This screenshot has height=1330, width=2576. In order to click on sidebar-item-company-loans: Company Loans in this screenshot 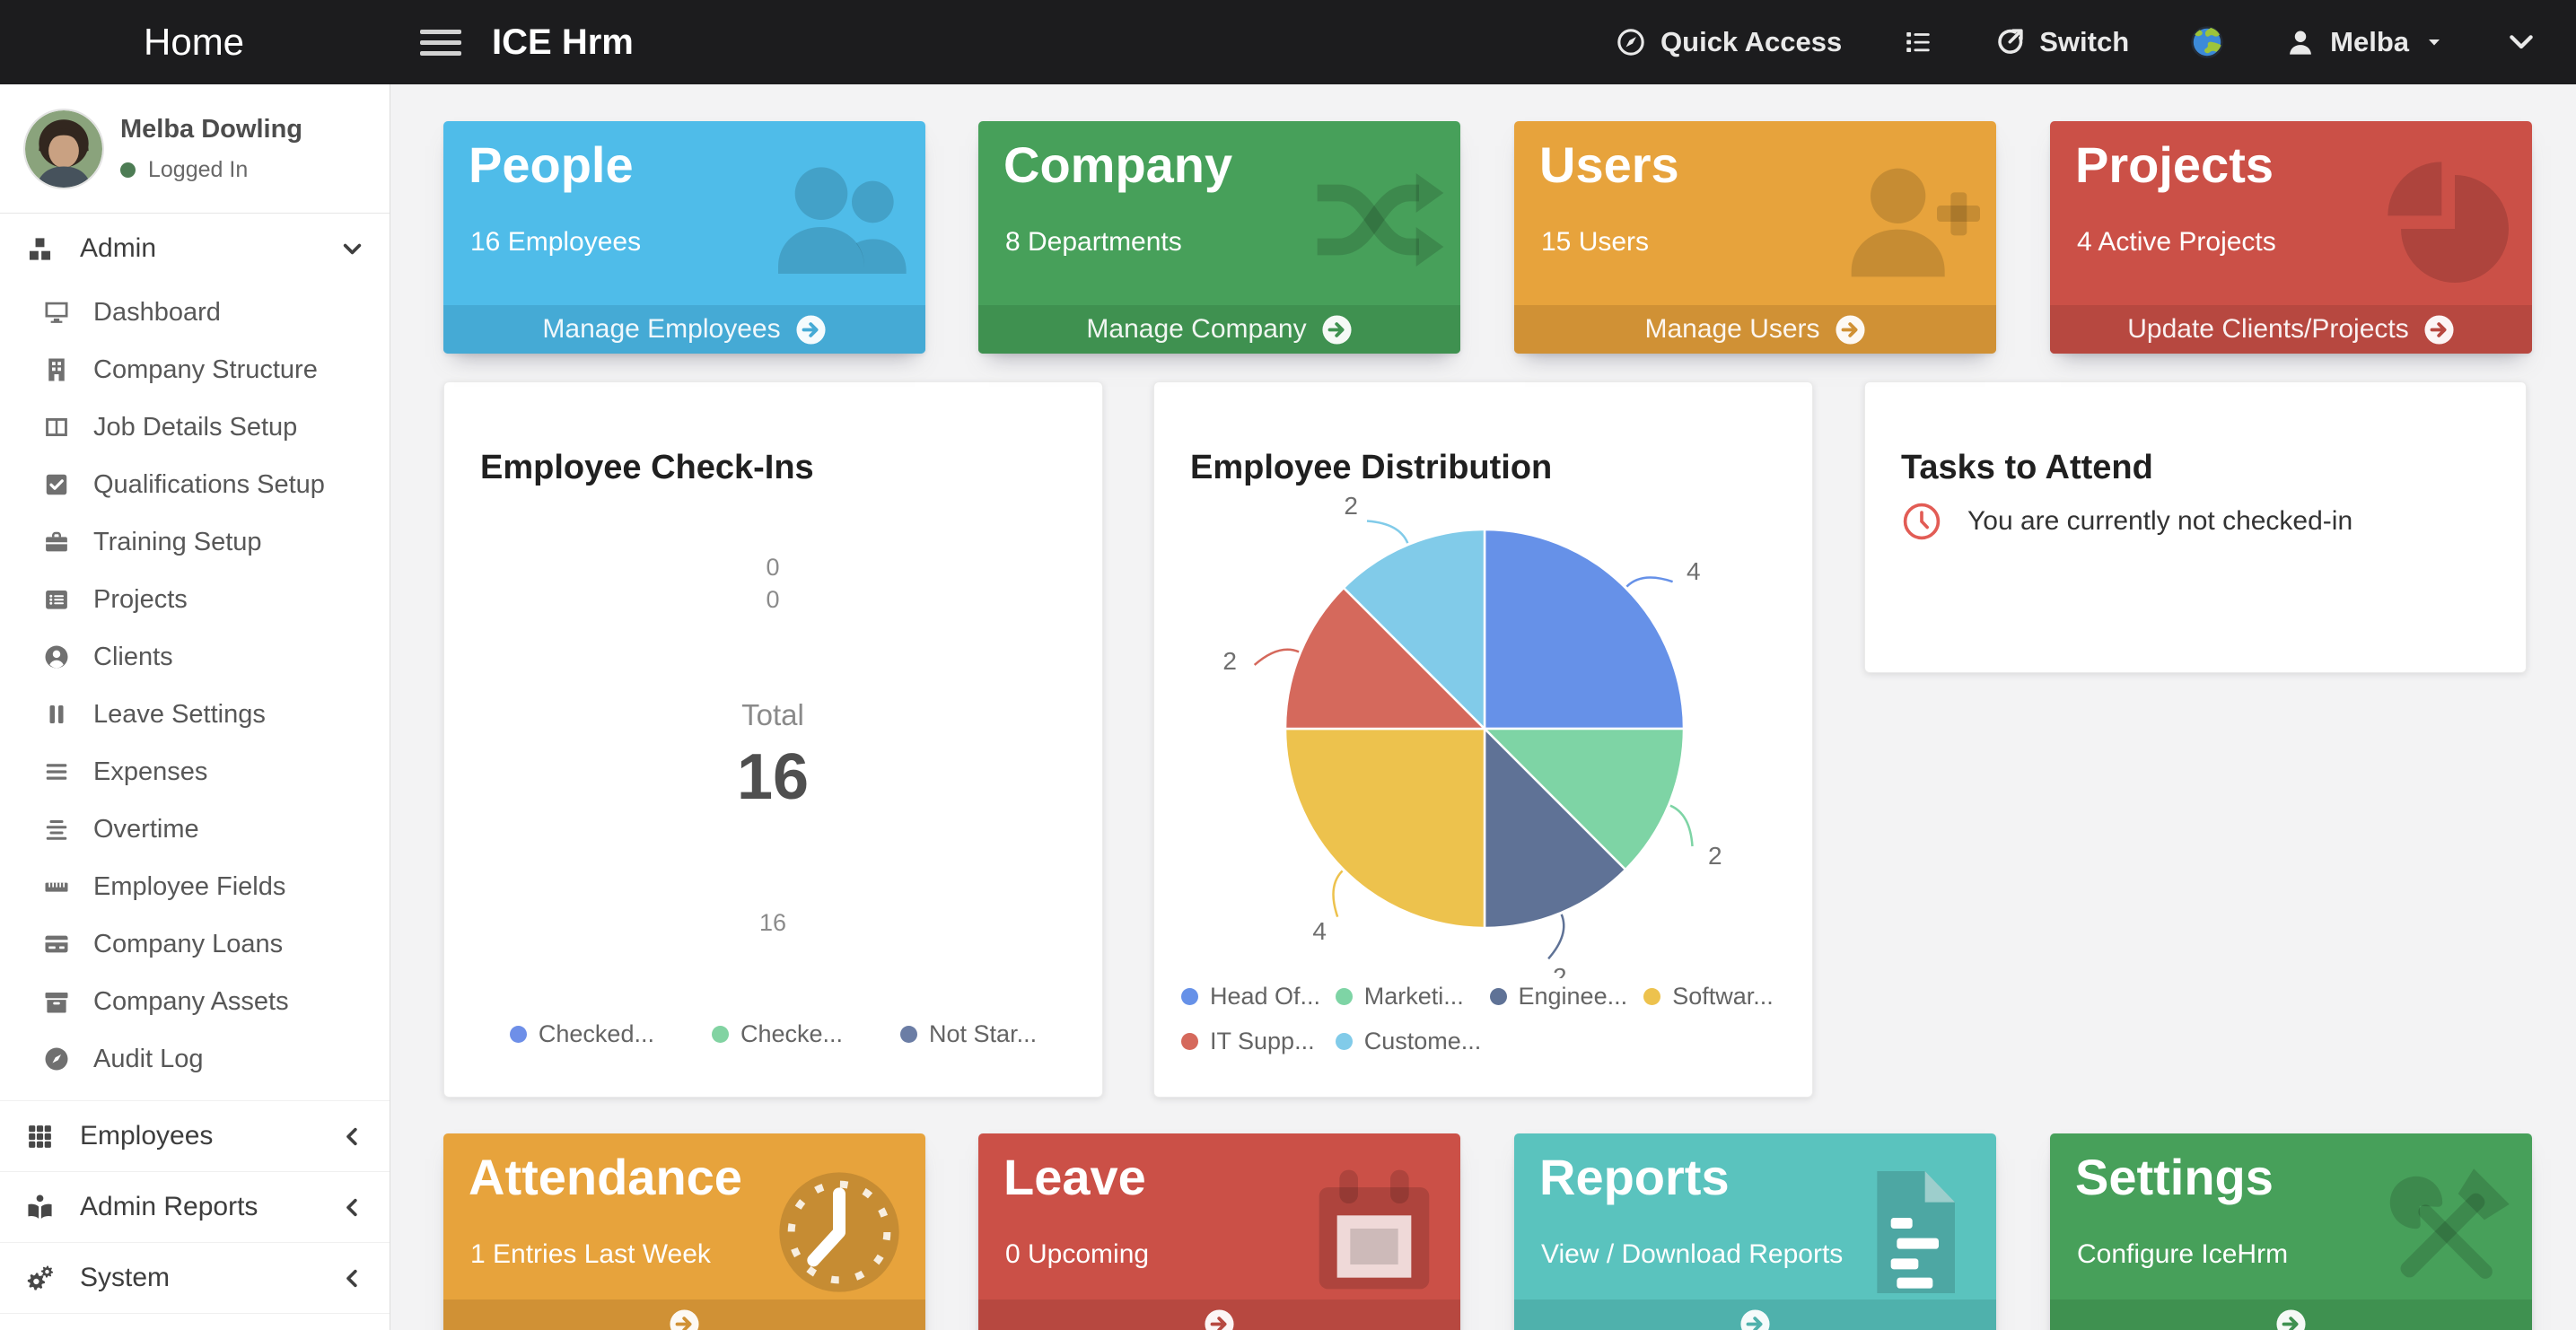, I will do `click(195, 944)`.